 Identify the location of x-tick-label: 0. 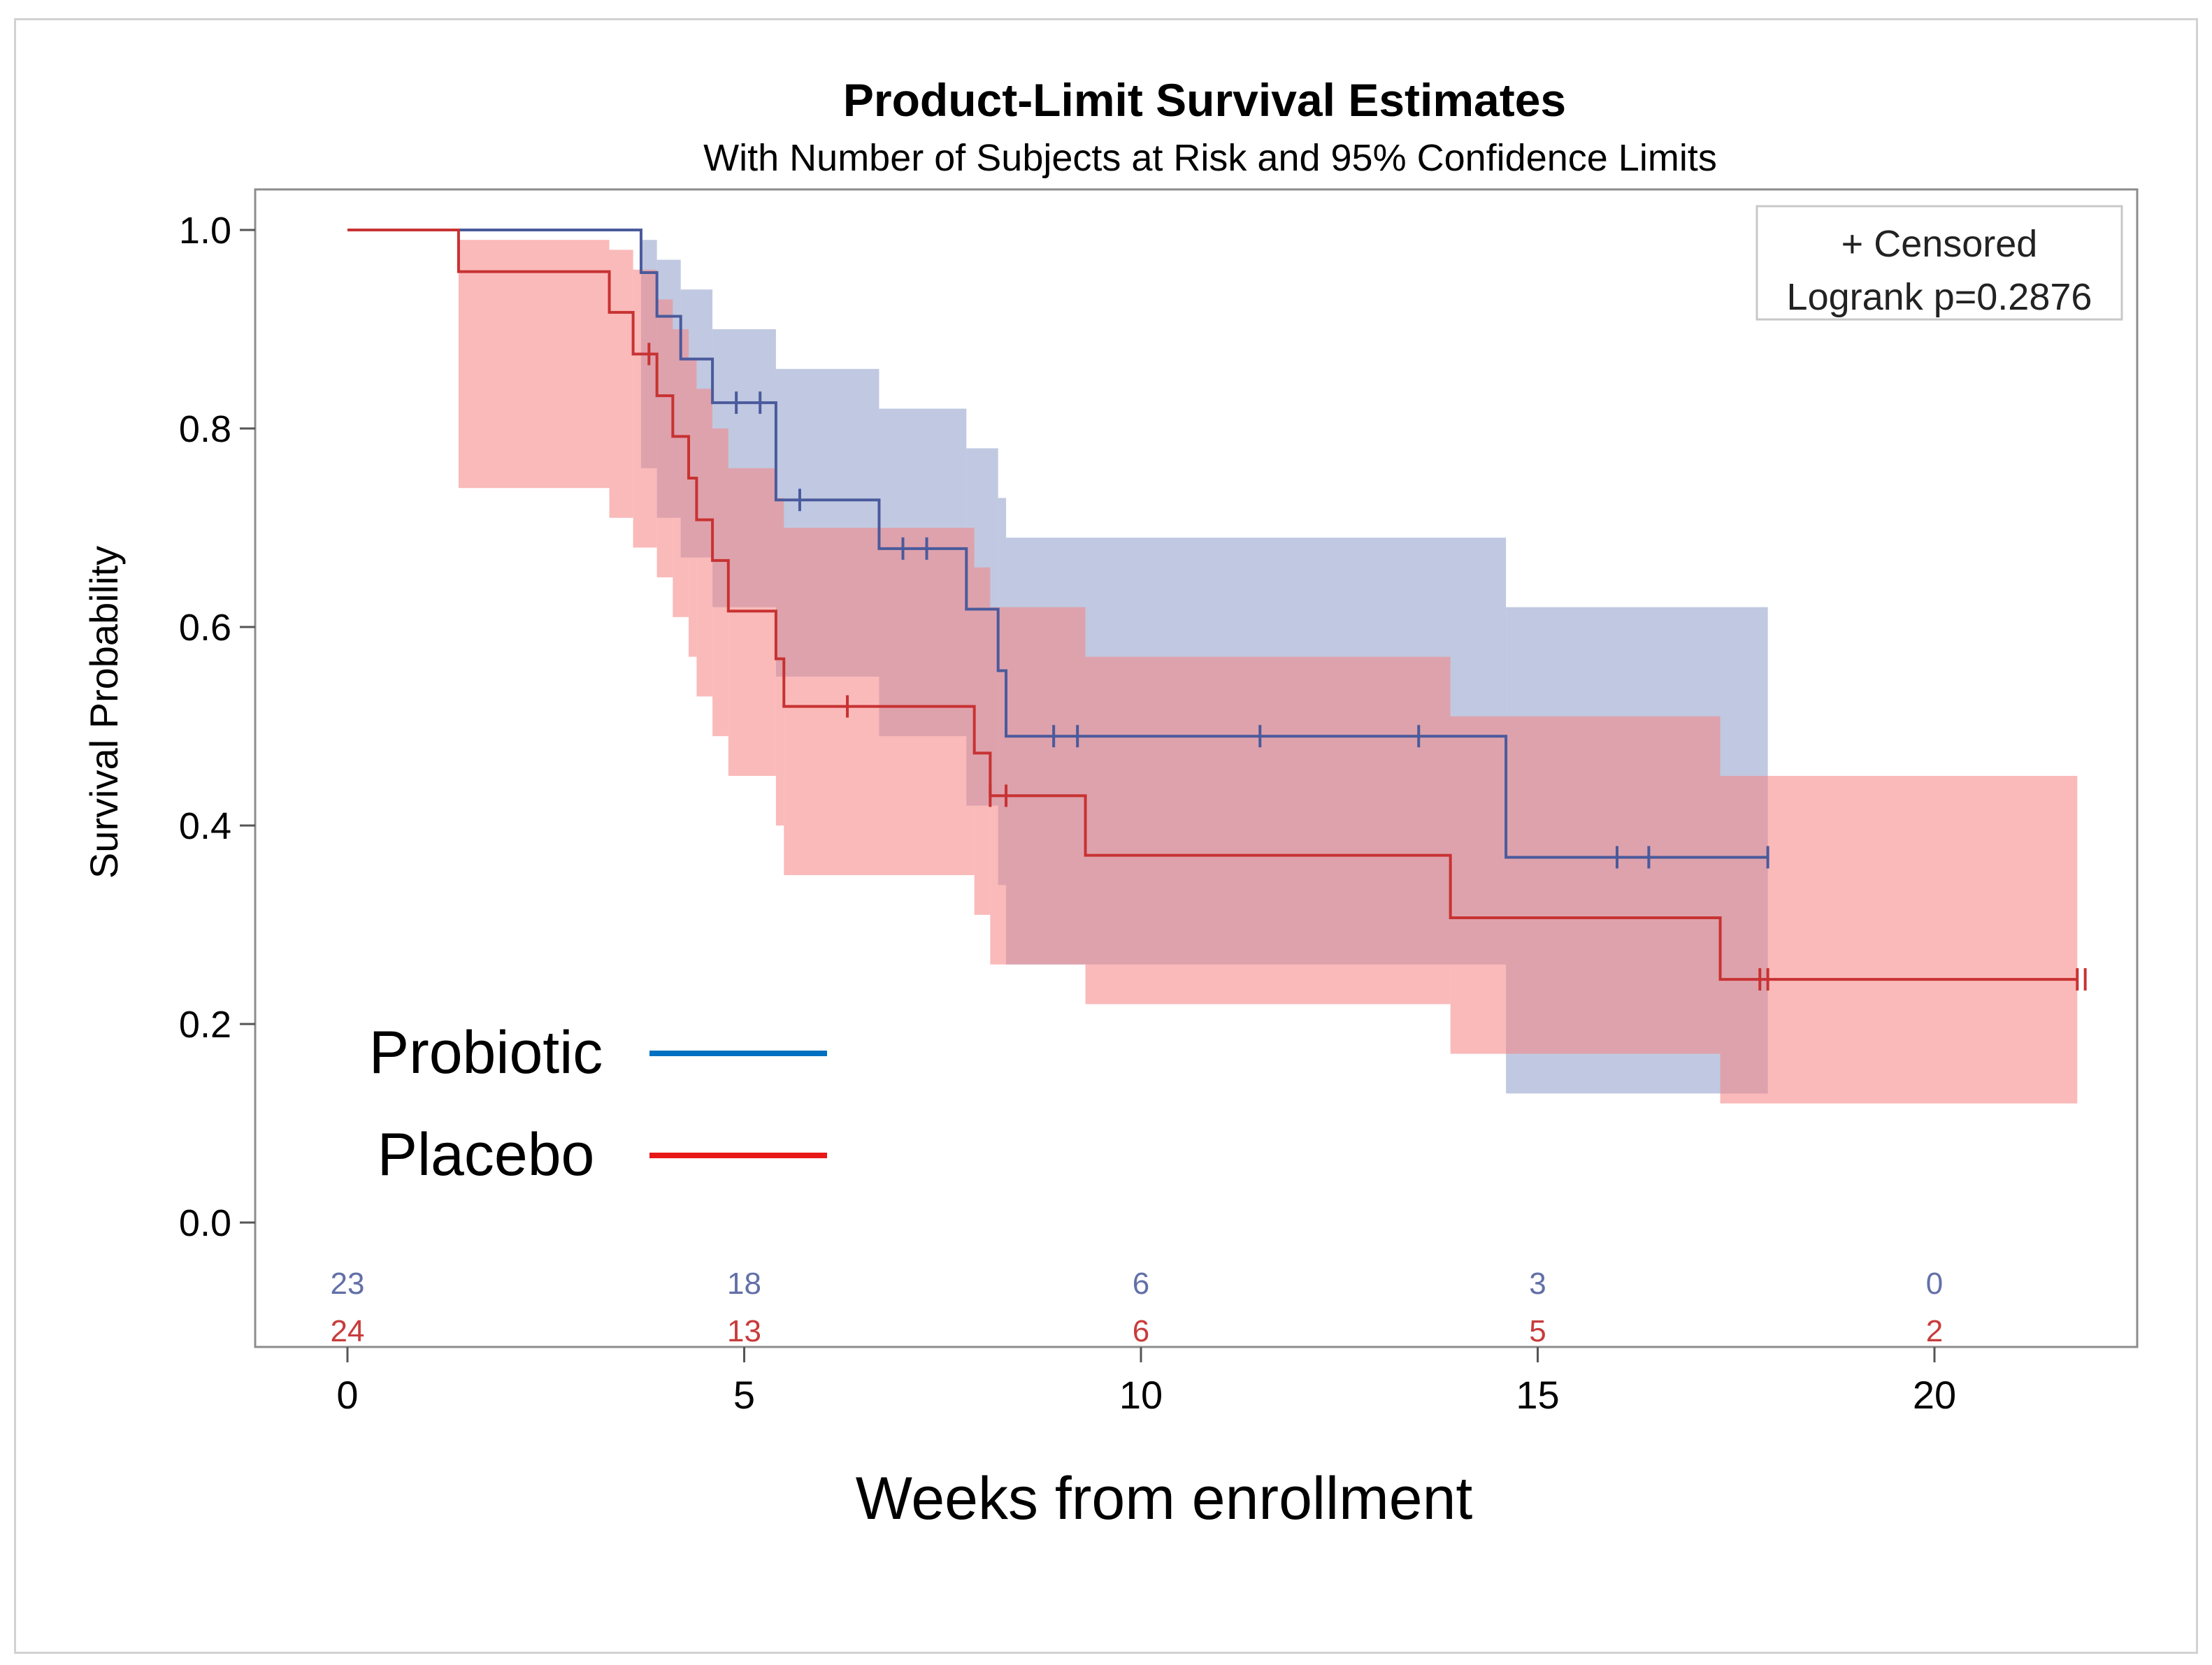
(347, 1395).